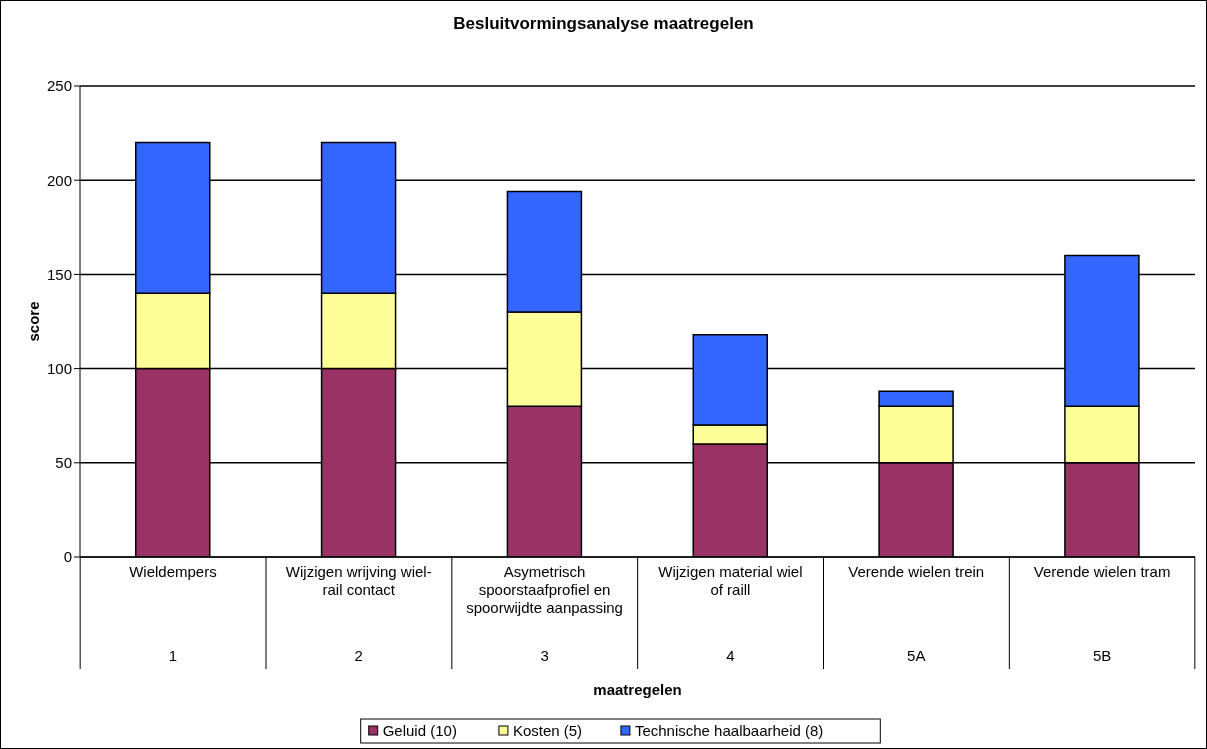  I want to click on legend-label: Geluid (10), so click(419, 730).